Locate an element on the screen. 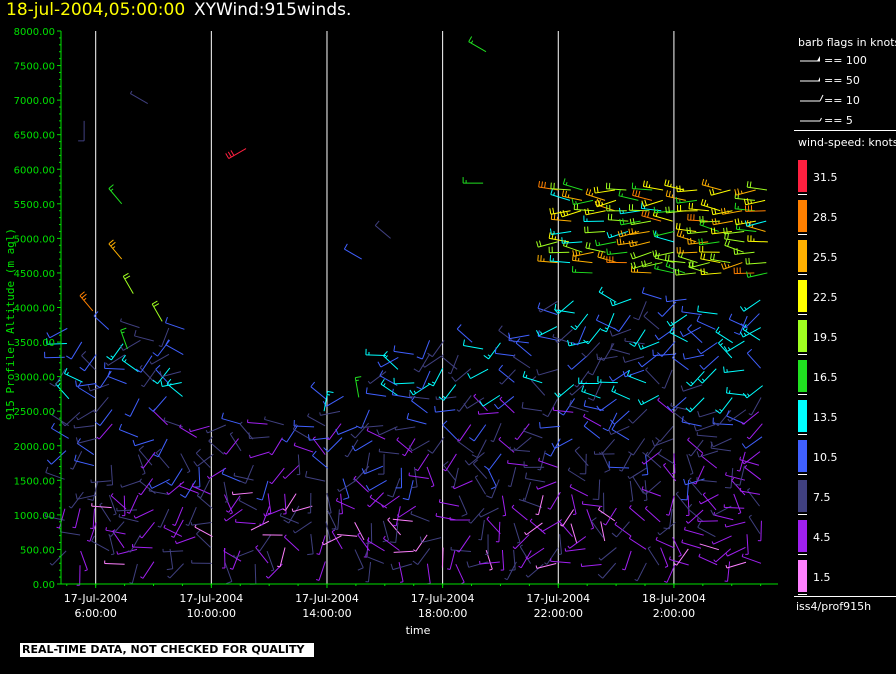 This screenshot has height=674, width=896. barb-50-icon is located at coordinates (810, 79).